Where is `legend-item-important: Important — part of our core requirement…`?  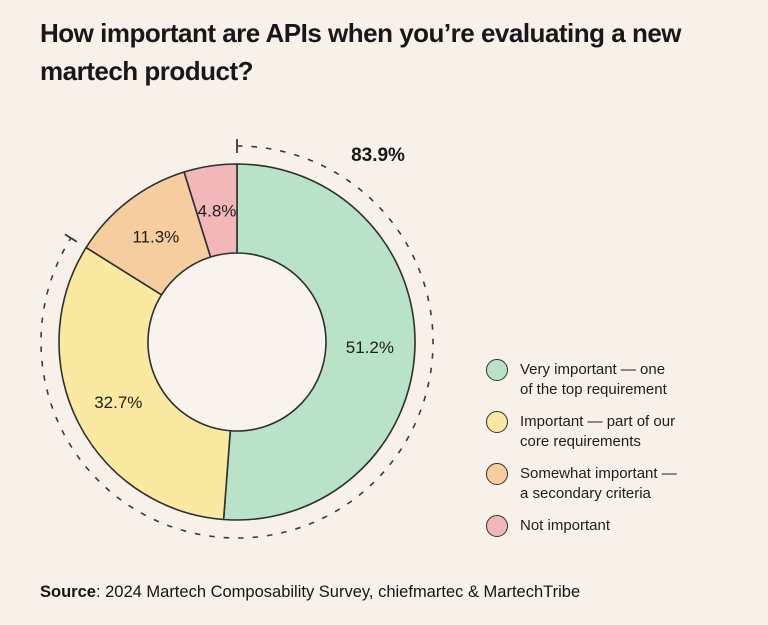 legend-item-important: Important — part of our core requirement… is located at coordinates (623, 431).